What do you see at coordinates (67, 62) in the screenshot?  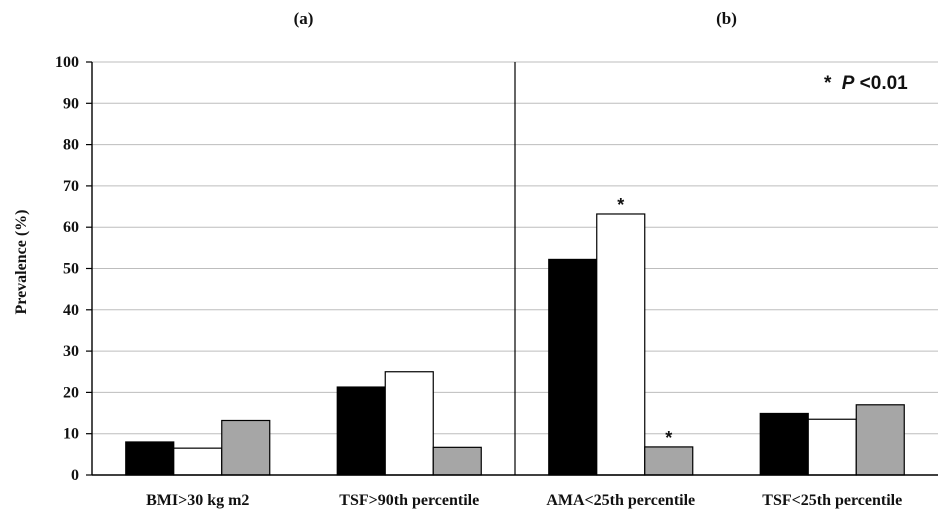 I see `y-tick-label: 100` at bounding box center [67, 62].